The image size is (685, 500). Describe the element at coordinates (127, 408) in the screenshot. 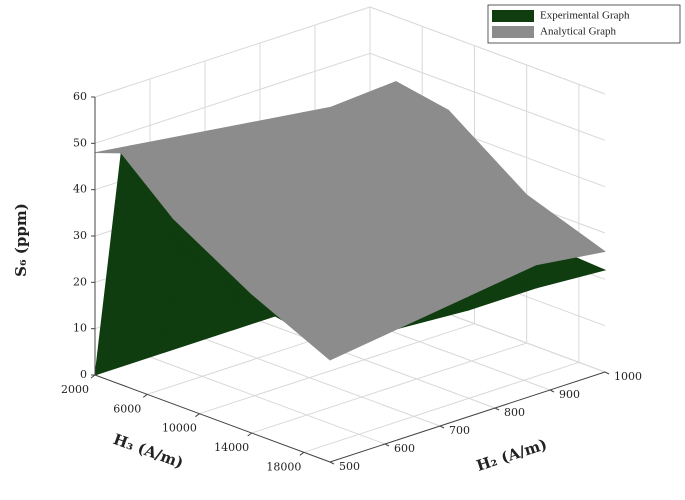

I see `x-tick-label: 6000` at that location.